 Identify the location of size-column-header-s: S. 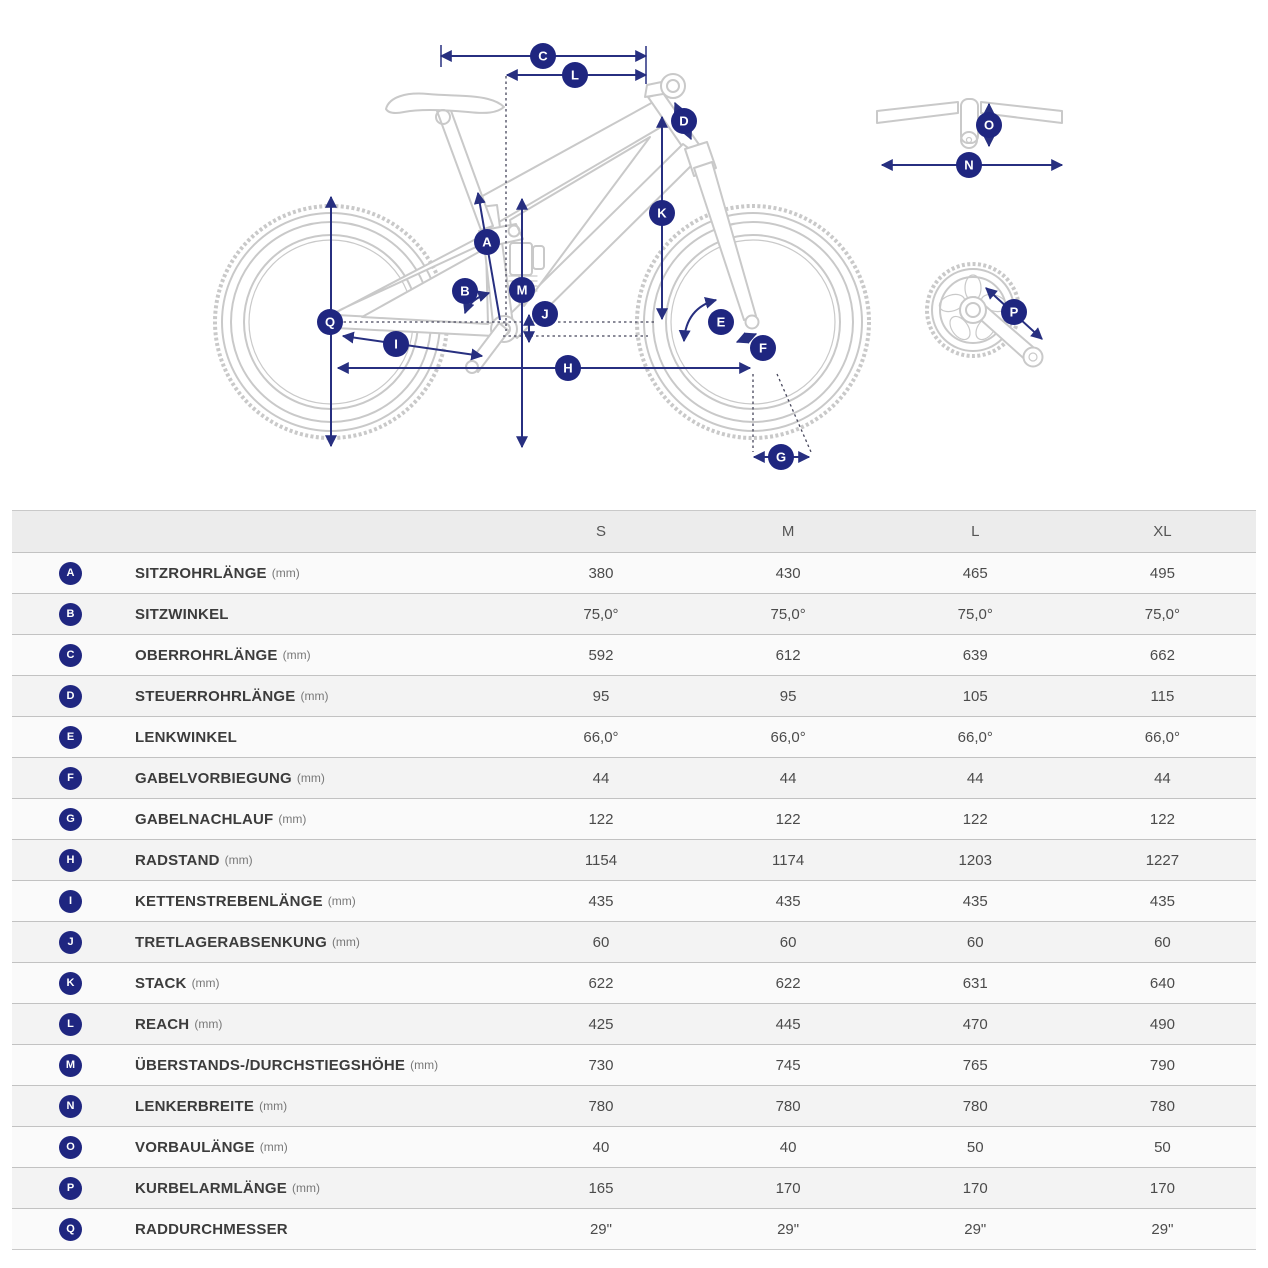
(601, 531).